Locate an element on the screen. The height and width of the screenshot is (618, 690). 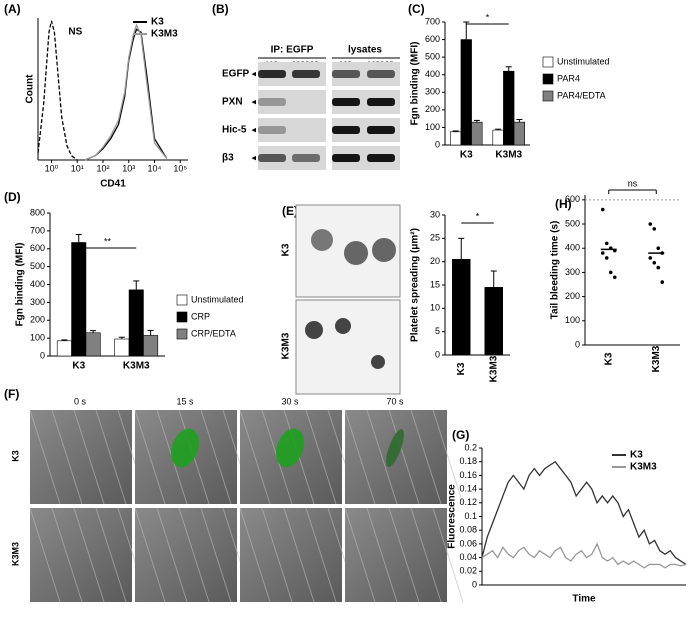
row-label: β3 is located at coordinates (228, 158).